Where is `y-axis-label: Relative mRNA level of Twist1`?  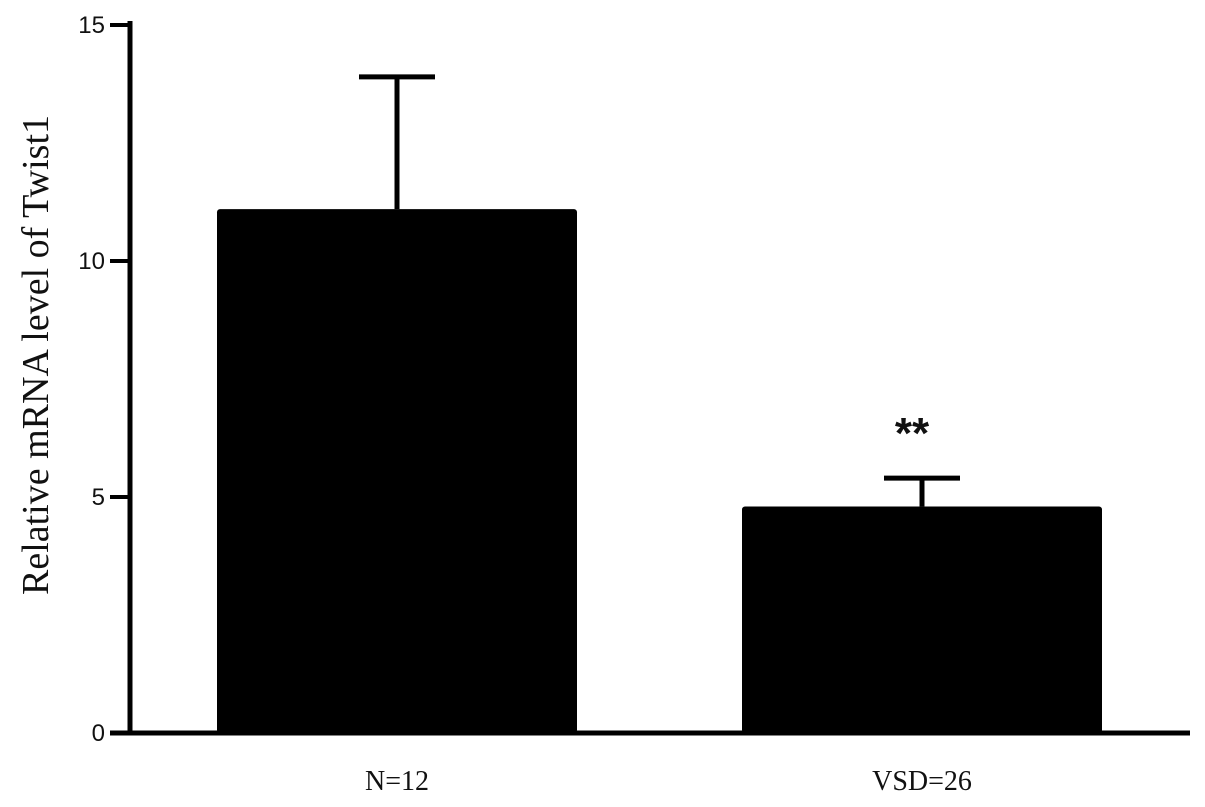 y-axis-label: Relative mRNA level of Twist1 is located at coordinates (36, 355).